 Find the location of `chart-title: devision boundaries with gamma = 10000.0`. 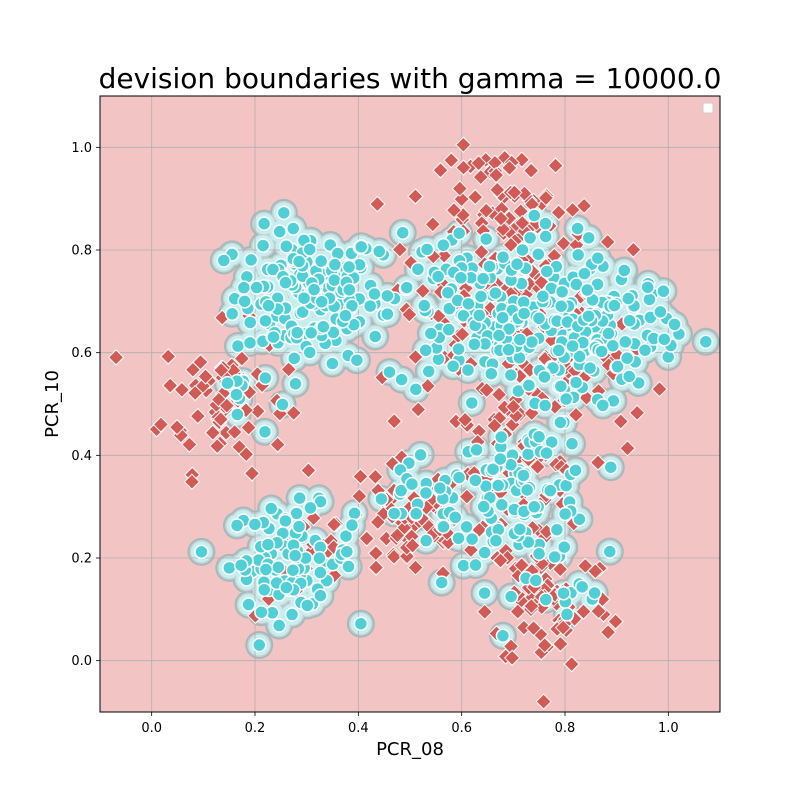

chart-title: devision boundaries with gamma = 10000.0 is located at coordinates (410, 78).